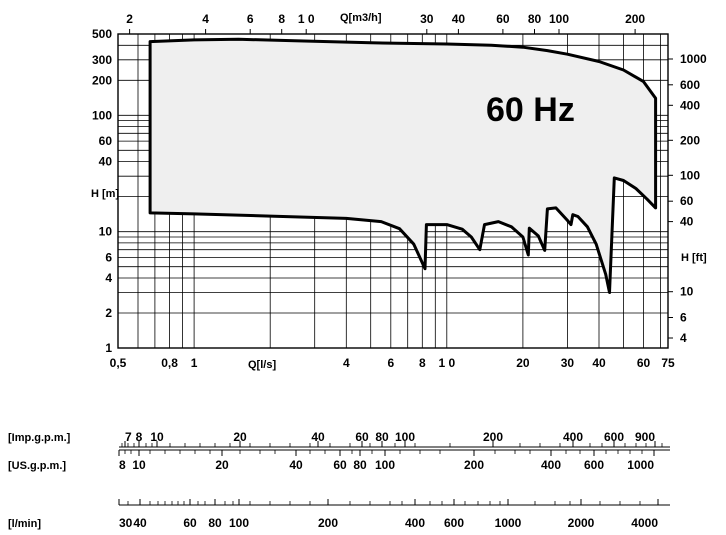 The width and height of the screenshot is (726, 535). What do you see at coordinates (24, 524) in the screenshot?
I see `flow-scale-label: [l/min]` at bounding box center [24, 524].